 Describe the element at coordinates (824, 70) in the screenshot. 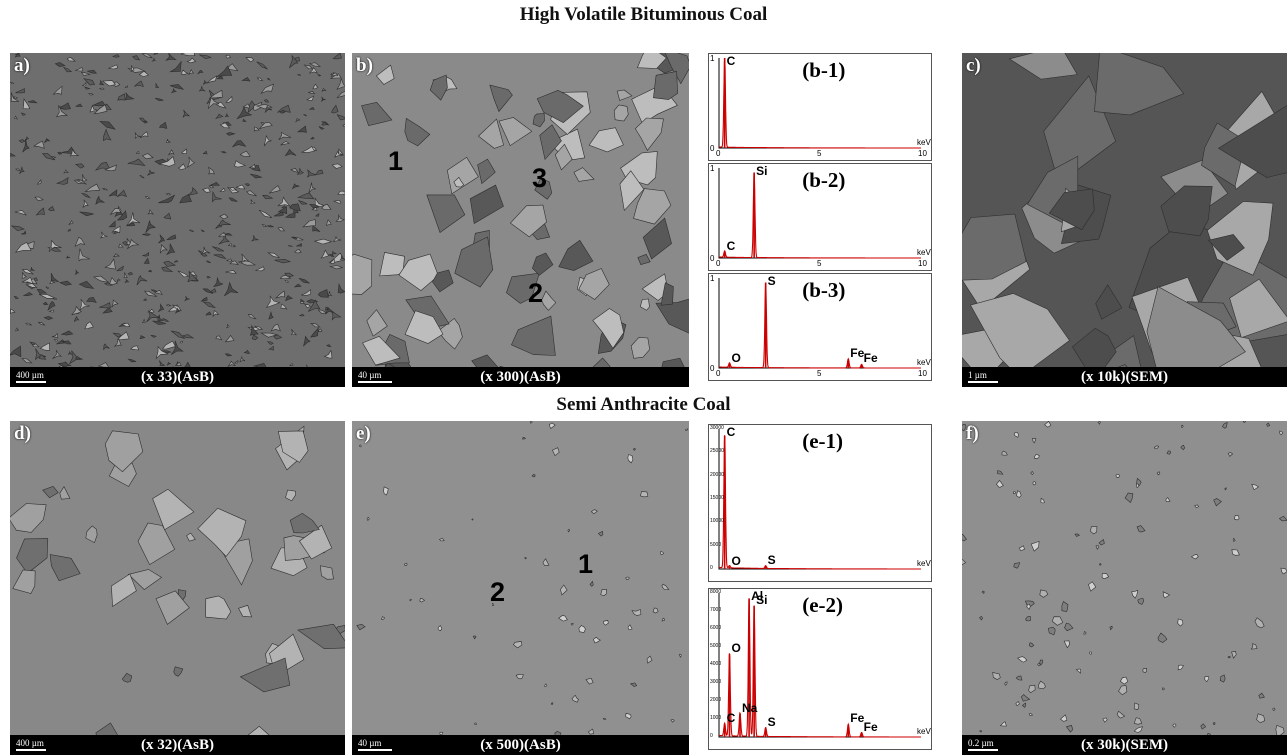

I see `spectrum-title: (b-1)` at that location.